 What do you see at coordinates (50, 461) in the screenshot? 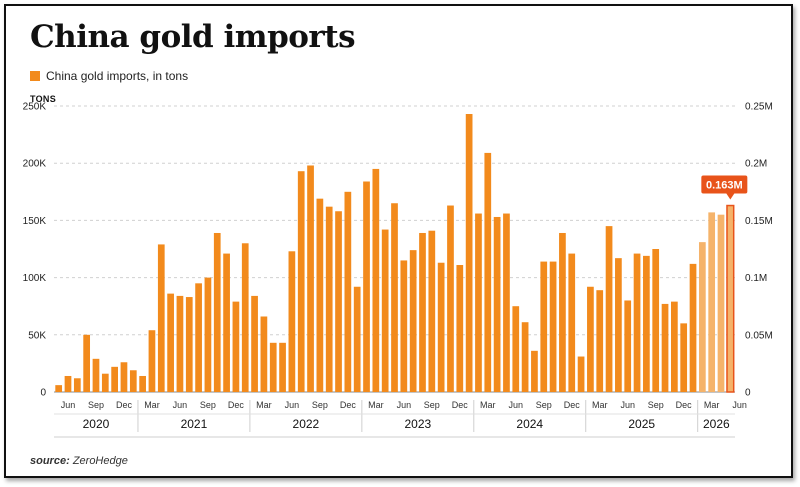
I see `source-label: source:` at bounding box center [50, 461].